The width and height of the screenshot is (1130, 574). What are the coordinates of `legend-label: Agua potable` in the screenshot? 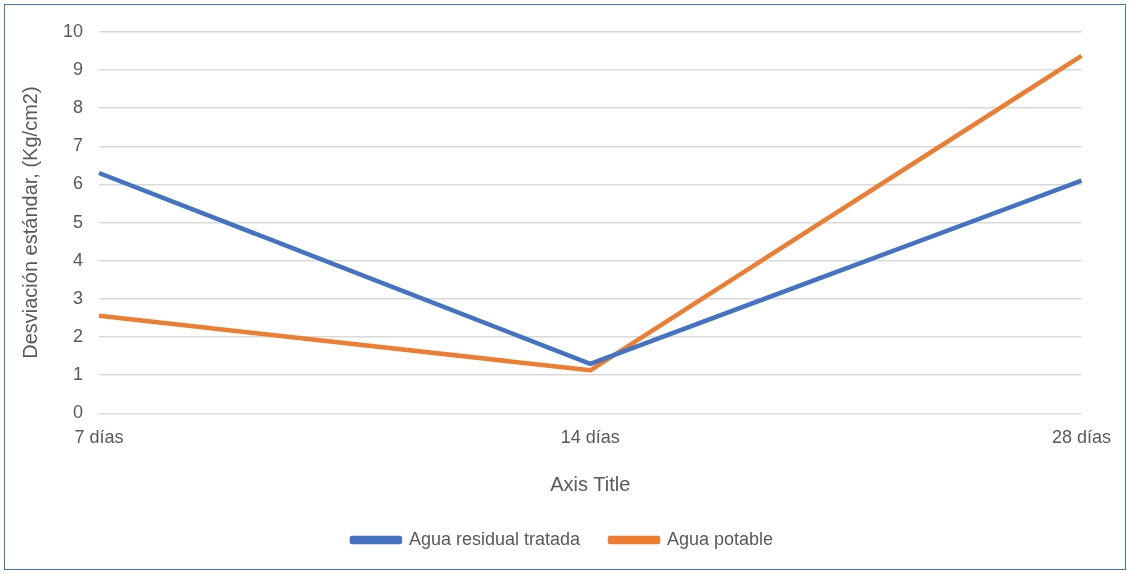 It's located at (720, 538).